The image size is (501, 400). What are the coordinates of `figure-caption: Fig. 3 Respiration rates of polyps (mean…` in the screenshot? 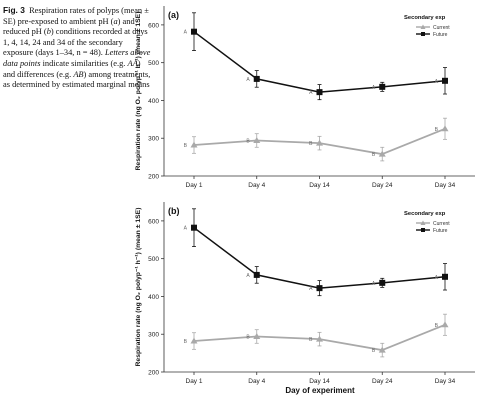 It's located at (78, 48).